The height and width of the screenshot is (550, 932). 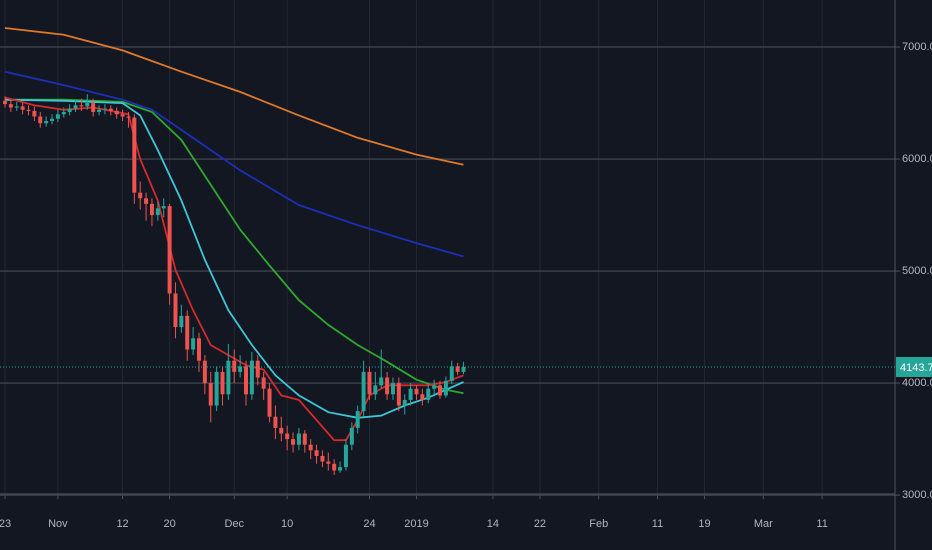 What do you see at coordinates (234, 524) in the screenshot?
I see `x-tick-label: Dec` at bounding box center [234, 524].